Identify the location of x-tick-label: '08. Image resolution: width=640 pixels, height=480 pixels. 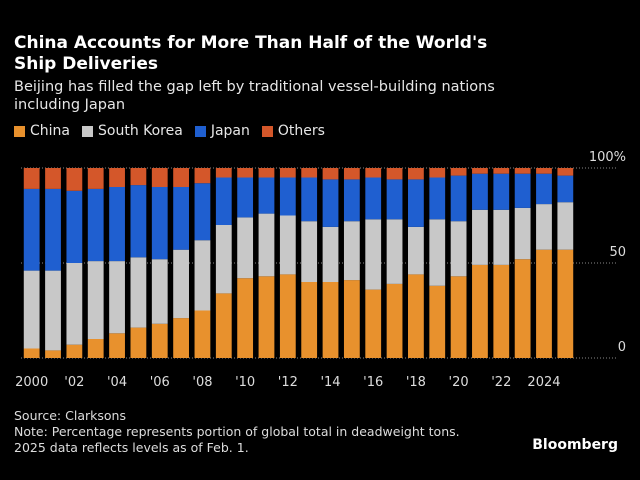
(202, 382).